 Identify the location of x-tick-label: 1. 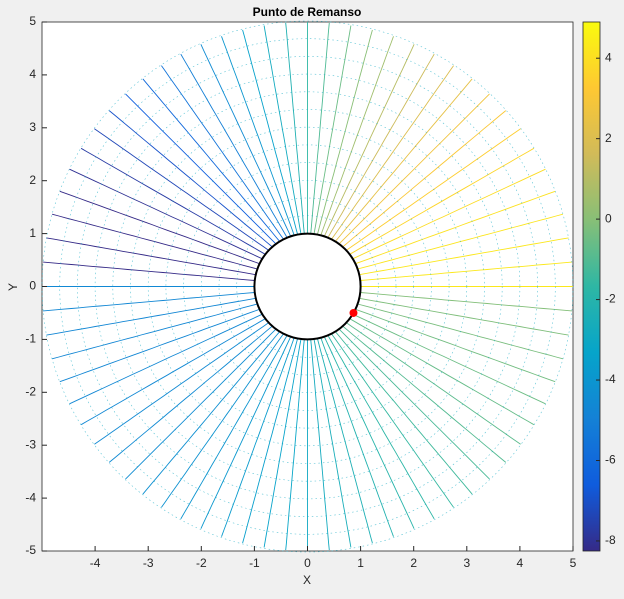
(360, 563).